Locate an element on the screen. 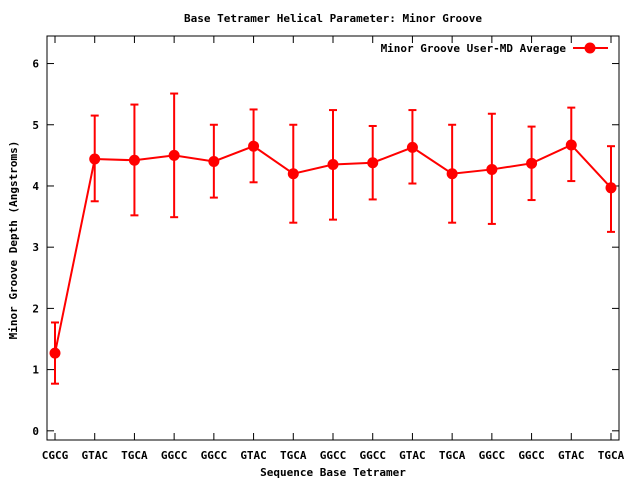 The width and height of the screenshot is (640, 480). legend: Minor Groove User-MD Average is located at coordinates (494, 48).